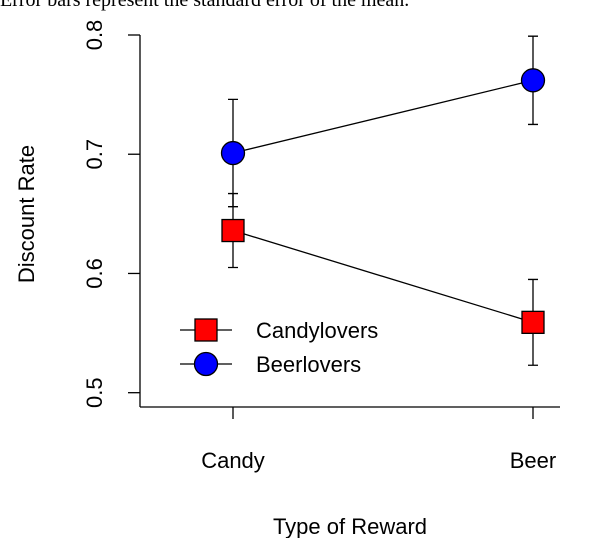 The width and height of the screenshot is (599, 538). Describe the element at coordinates (317, 330) in the screenshot. I see `legend-label: Candylovers` at that location.